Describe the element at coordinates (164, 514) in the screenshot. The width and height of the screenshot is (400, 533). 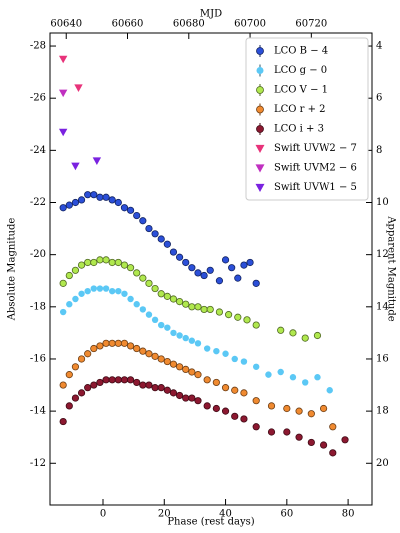
I see `x-tick-label: 20` at that location.